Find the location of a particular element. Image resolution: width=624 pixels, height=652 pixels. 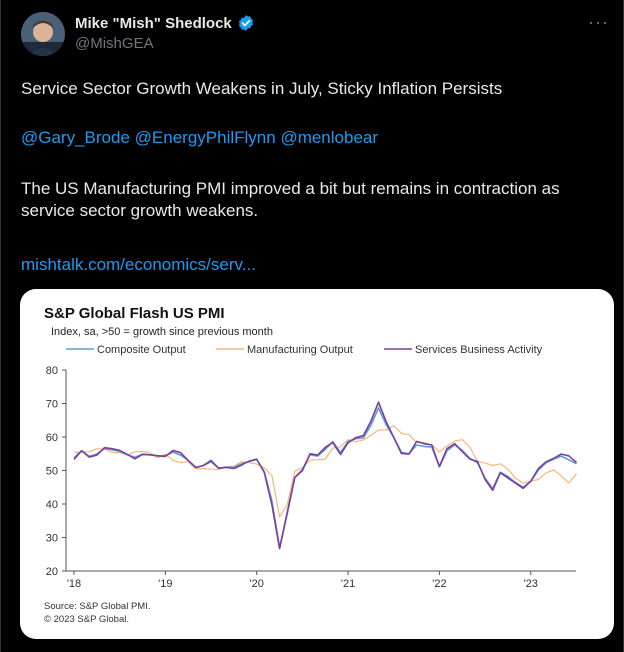

author-display-name: Mike "Mish" Shedlock is located at coordinates (153, 23).